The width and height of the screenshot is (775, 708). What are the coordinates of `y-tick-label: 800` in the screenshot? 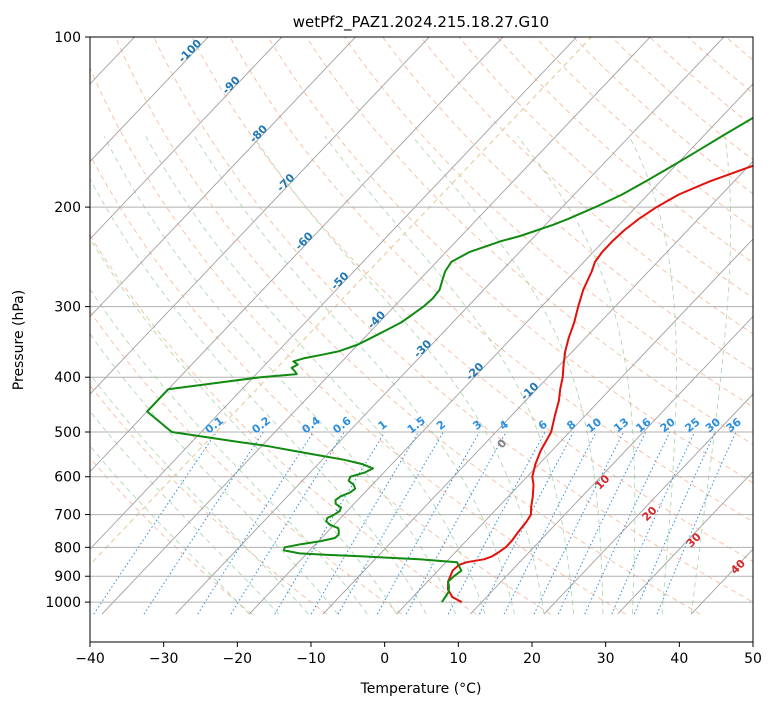 It's located at (67, 548).